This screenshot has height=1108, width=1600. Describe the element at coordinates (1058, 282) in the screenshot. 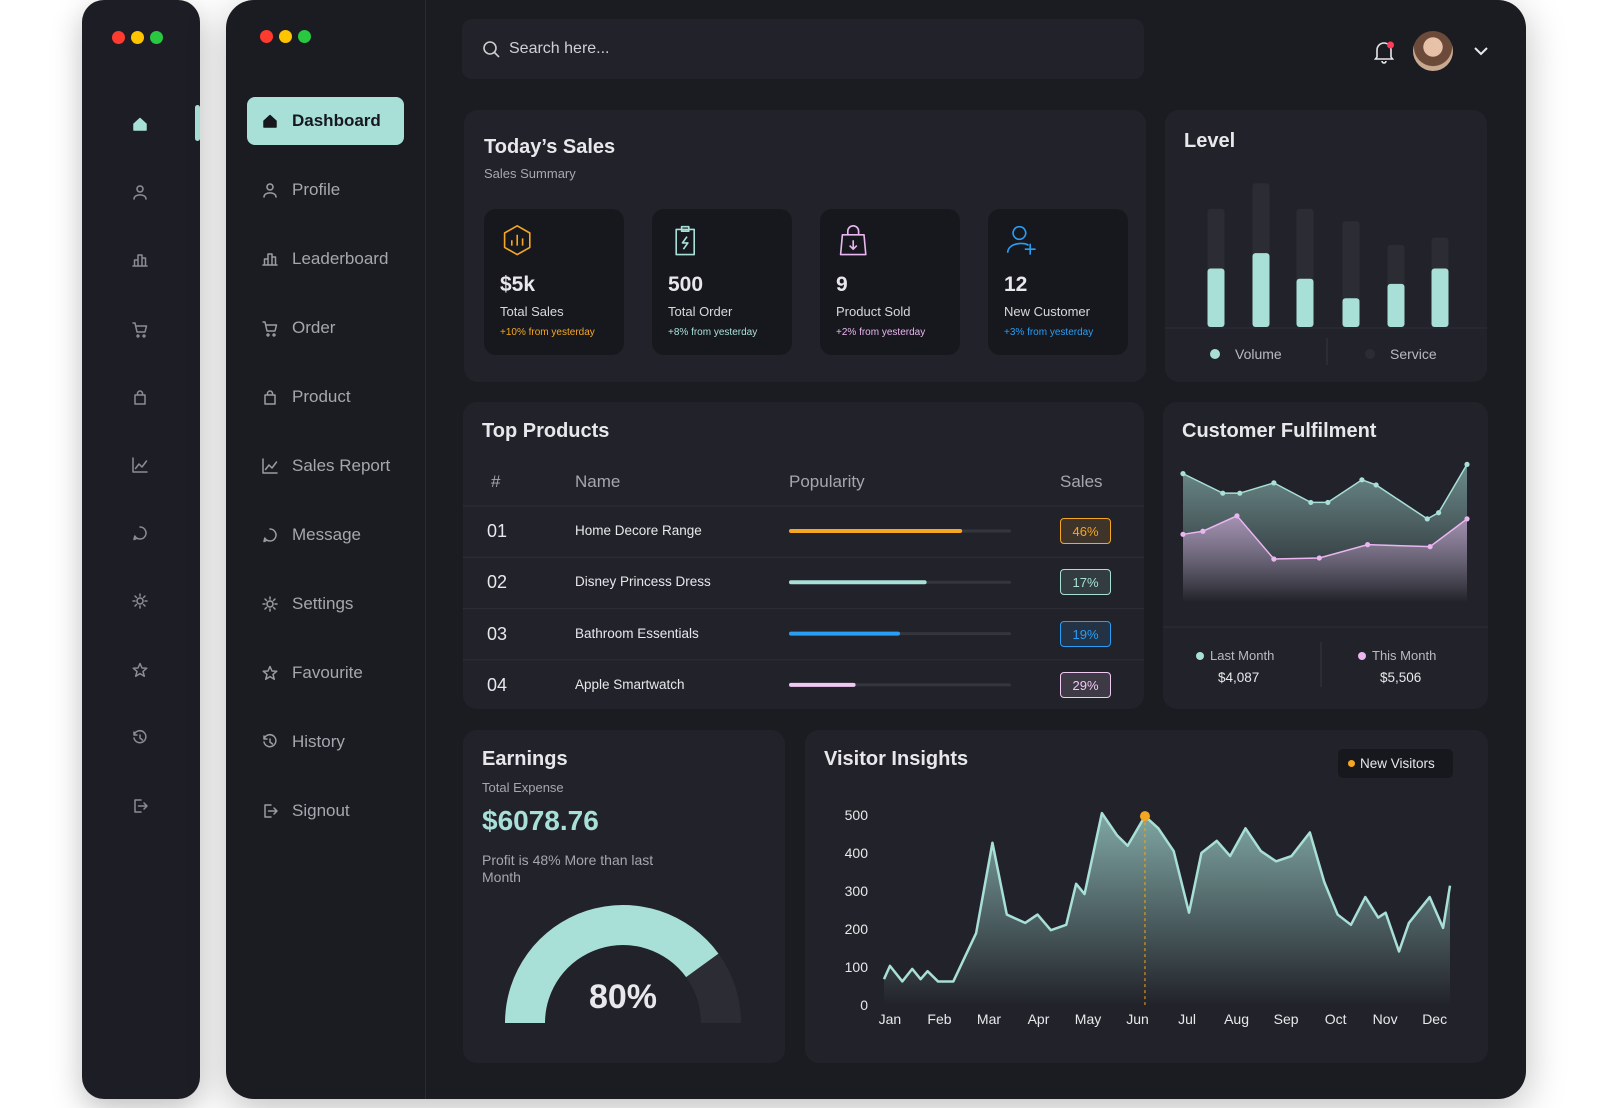

I see `sales-stat-card: 12 New Customer +3% from yesterday` at that location.